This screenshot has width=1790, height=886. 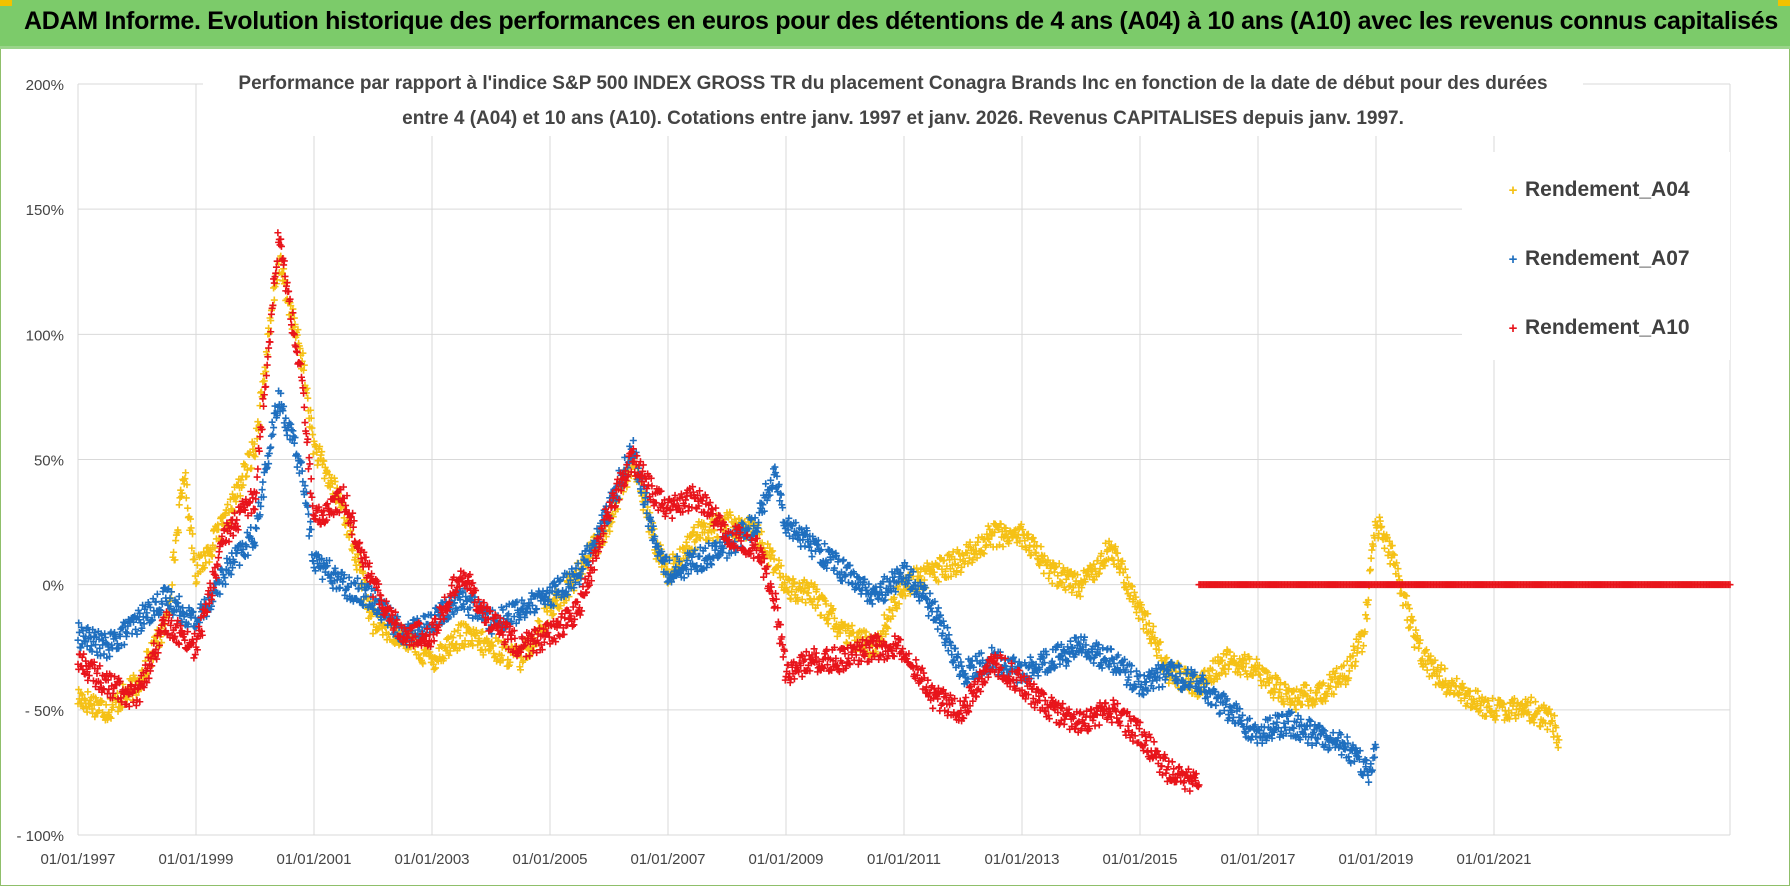 I want to click on header-banner, so click(x=895, y=24).